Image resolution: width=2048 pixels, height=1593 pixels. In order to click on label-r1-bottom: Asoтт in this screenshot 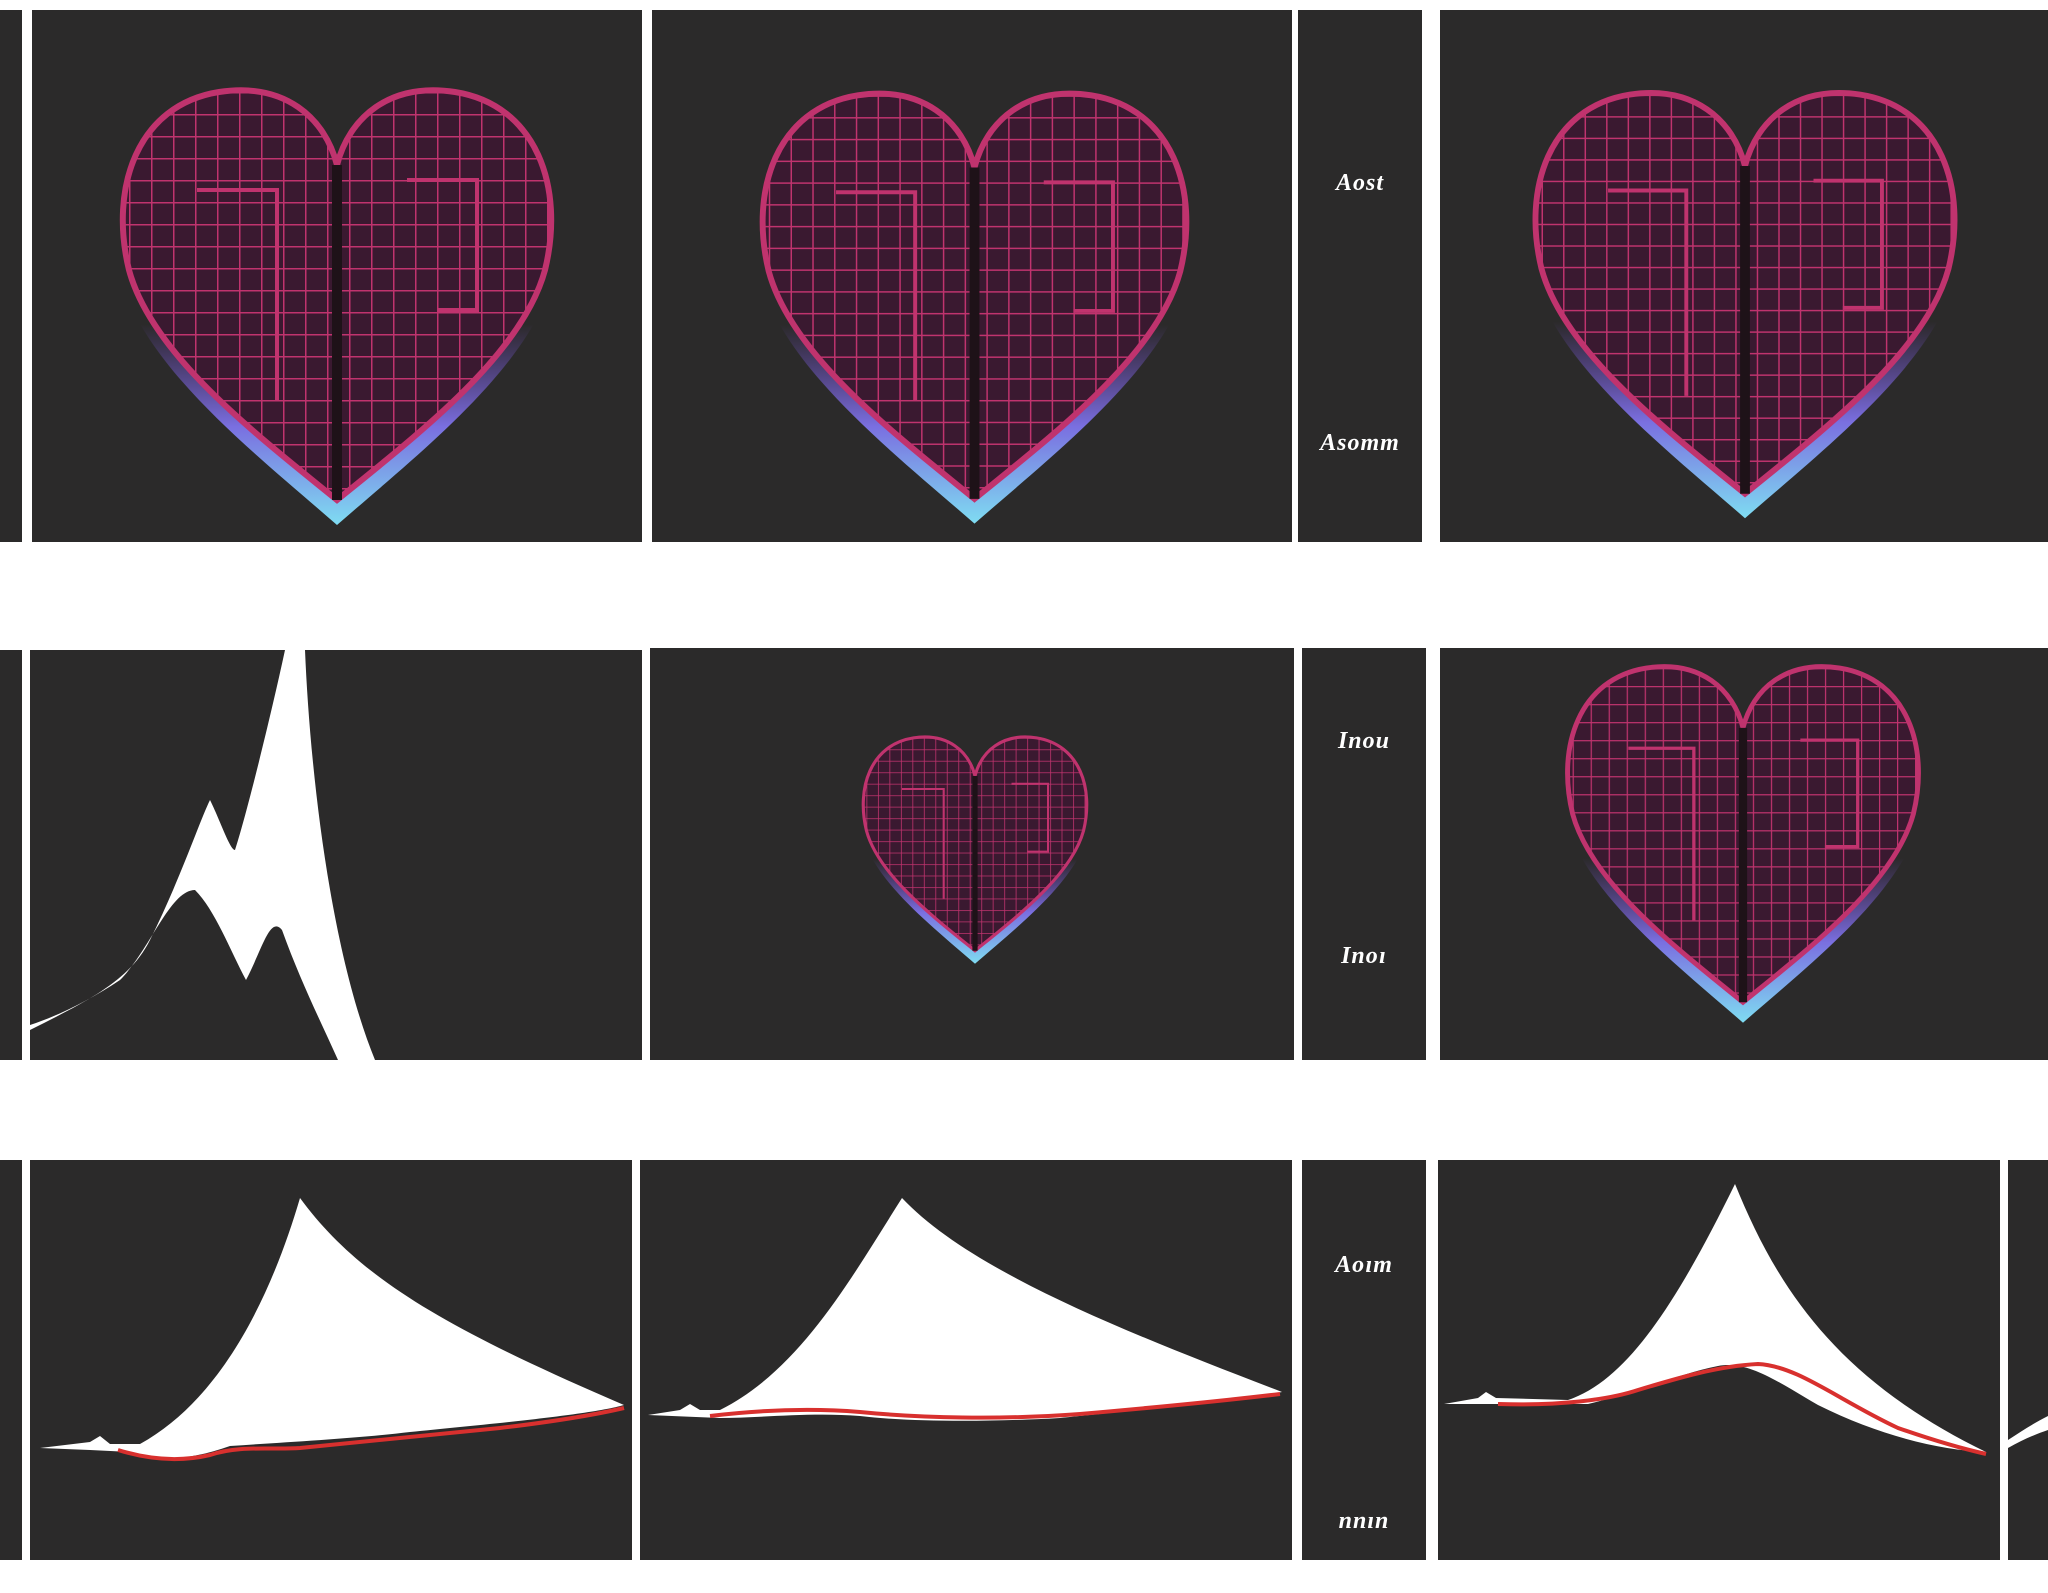, I will do `click(1360, 443)`.